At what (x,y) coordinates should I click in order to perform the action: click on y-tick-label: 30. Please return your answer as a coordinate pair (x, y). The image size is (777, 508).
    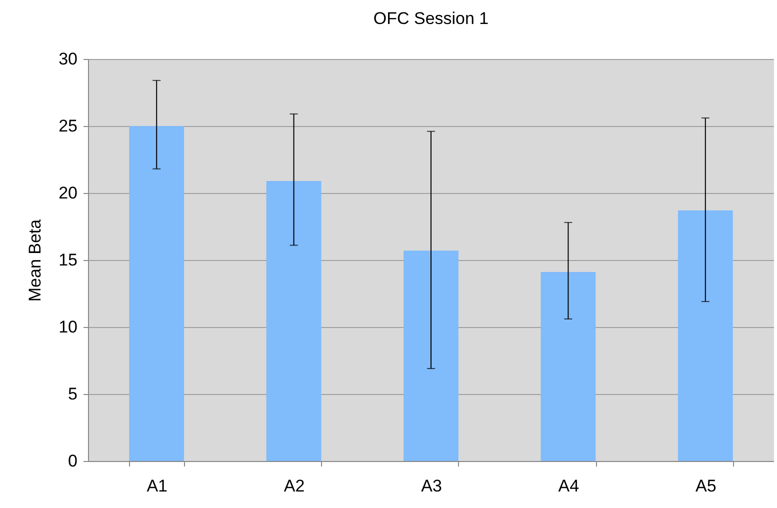
    Looking at the image, I should click on (68, 59).